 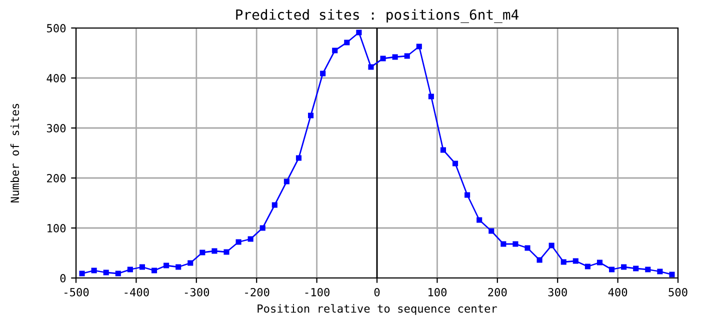 What do you see at coordinates (317, 292) in the screenshot?
I see `x-tick-label: -100` at bounding box center [317, 292].